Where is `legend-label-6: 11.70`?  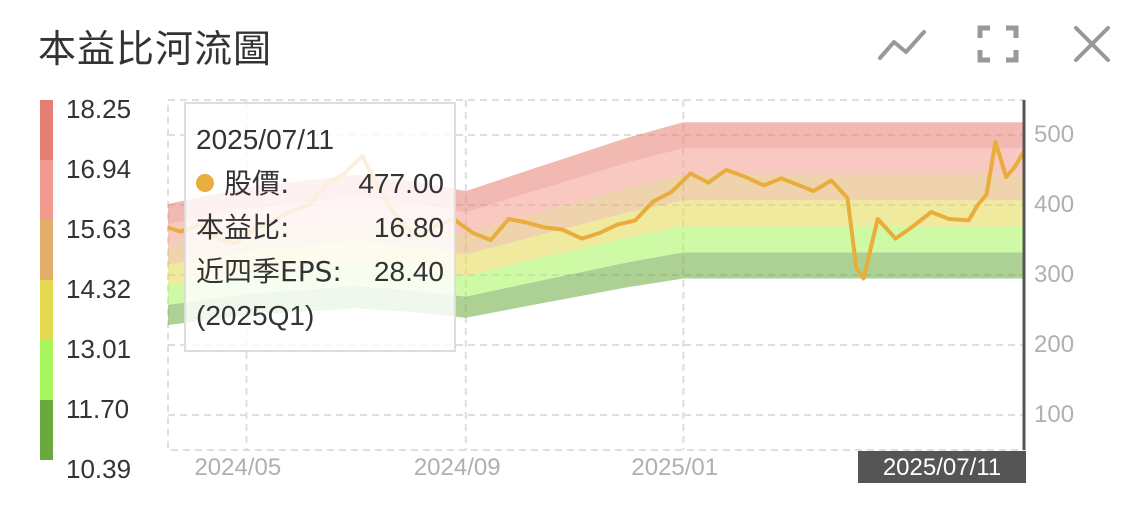
legend-label-6: 11.70 is located at coordinates (98, 409).